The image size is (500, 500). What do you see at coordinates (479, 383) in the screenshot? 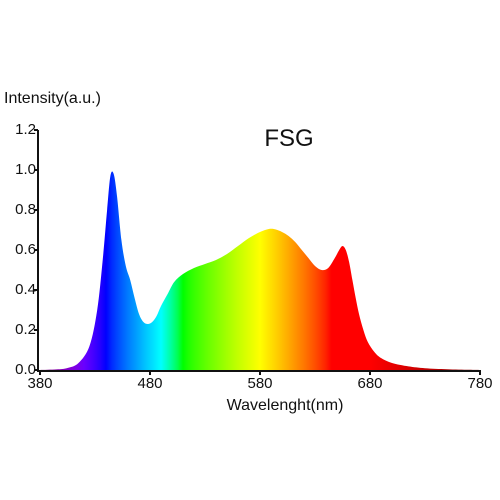
I see `x-tick-label: 780` at bounding box center [479, 383].